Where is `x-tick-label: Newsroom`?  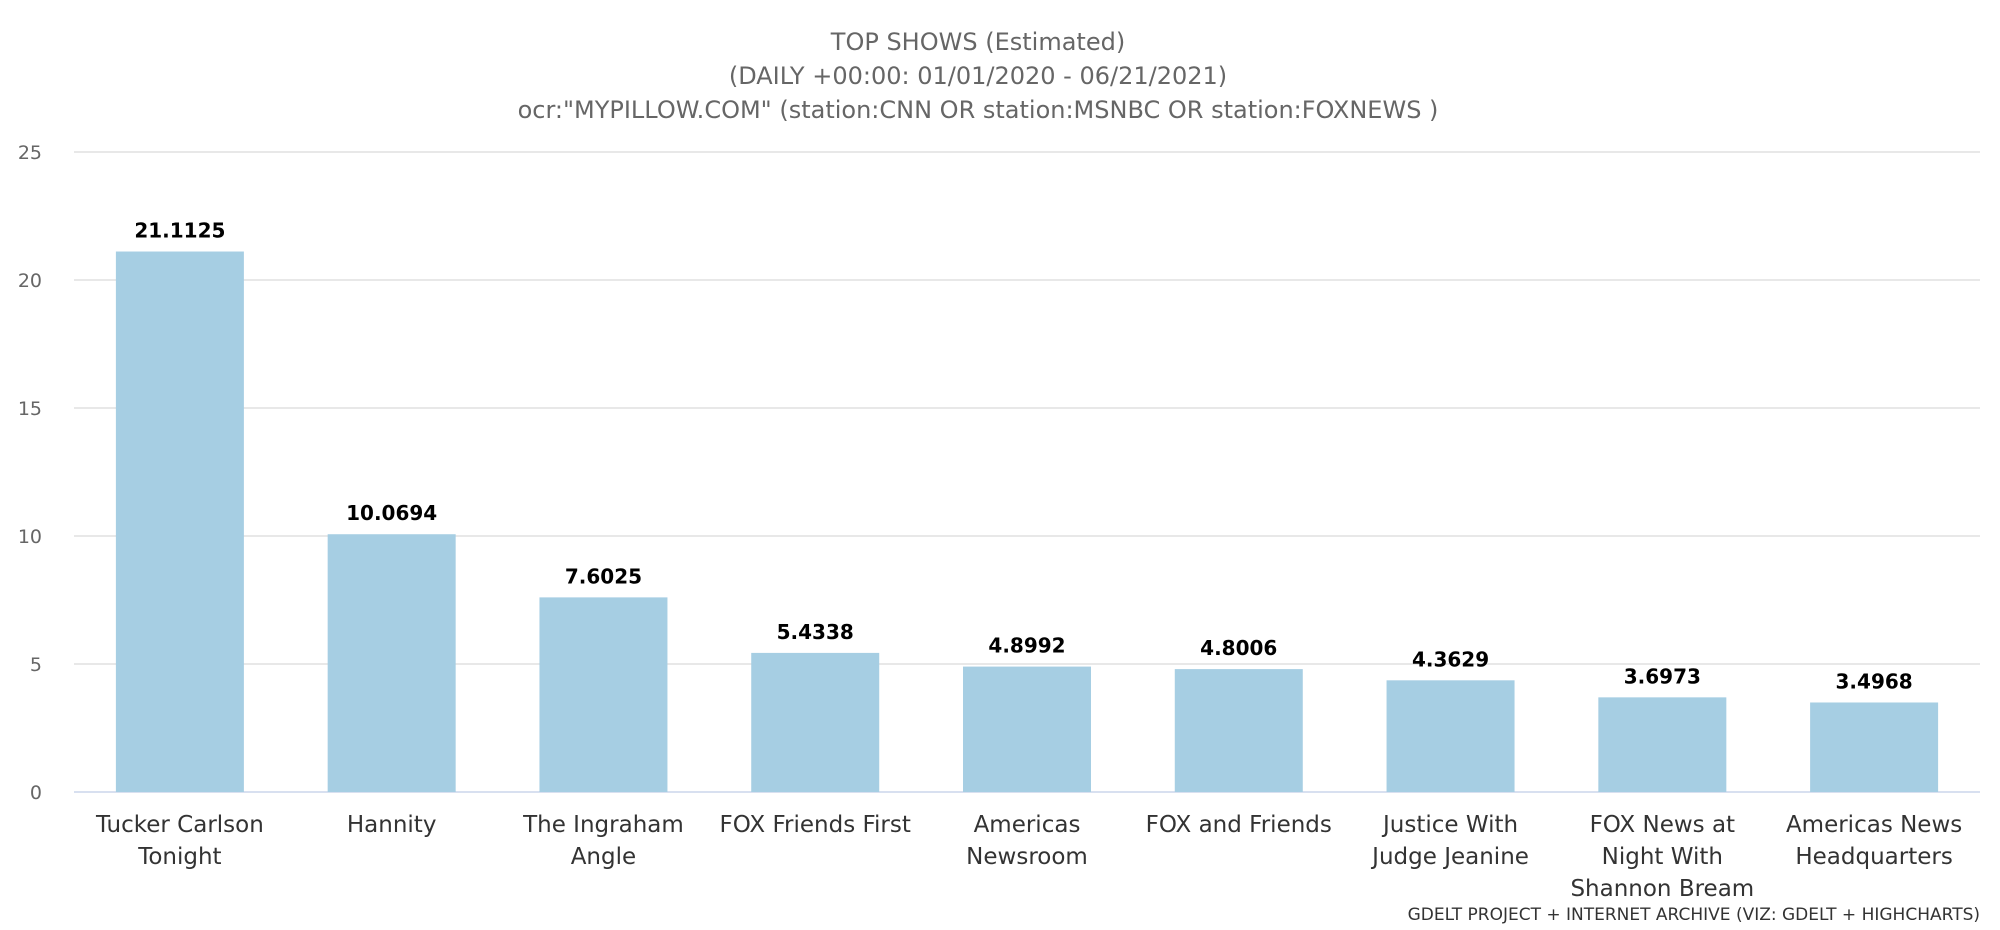 x-tick-label: Newsroom is located at coordinates (1027, 857).